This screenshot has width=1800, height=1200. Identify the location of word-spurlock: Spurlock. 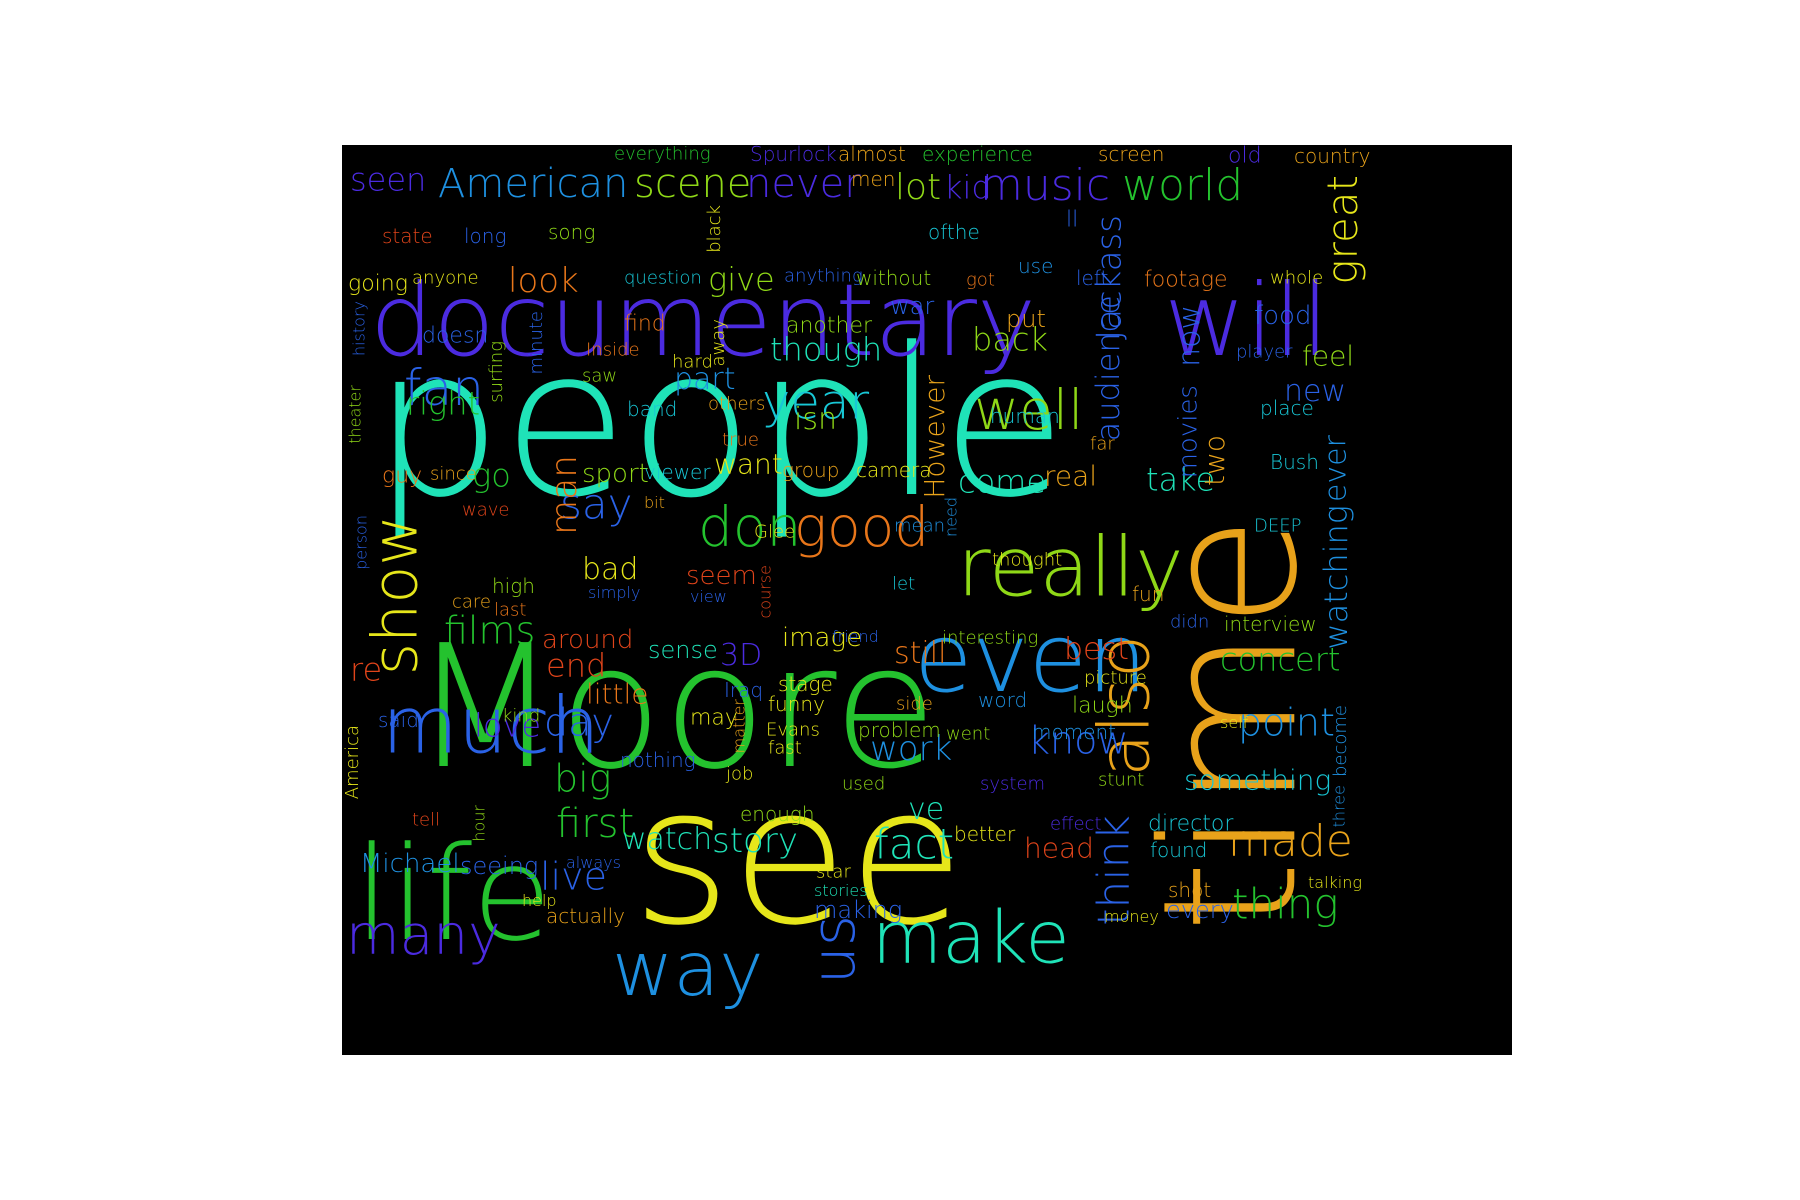
(793, 155).